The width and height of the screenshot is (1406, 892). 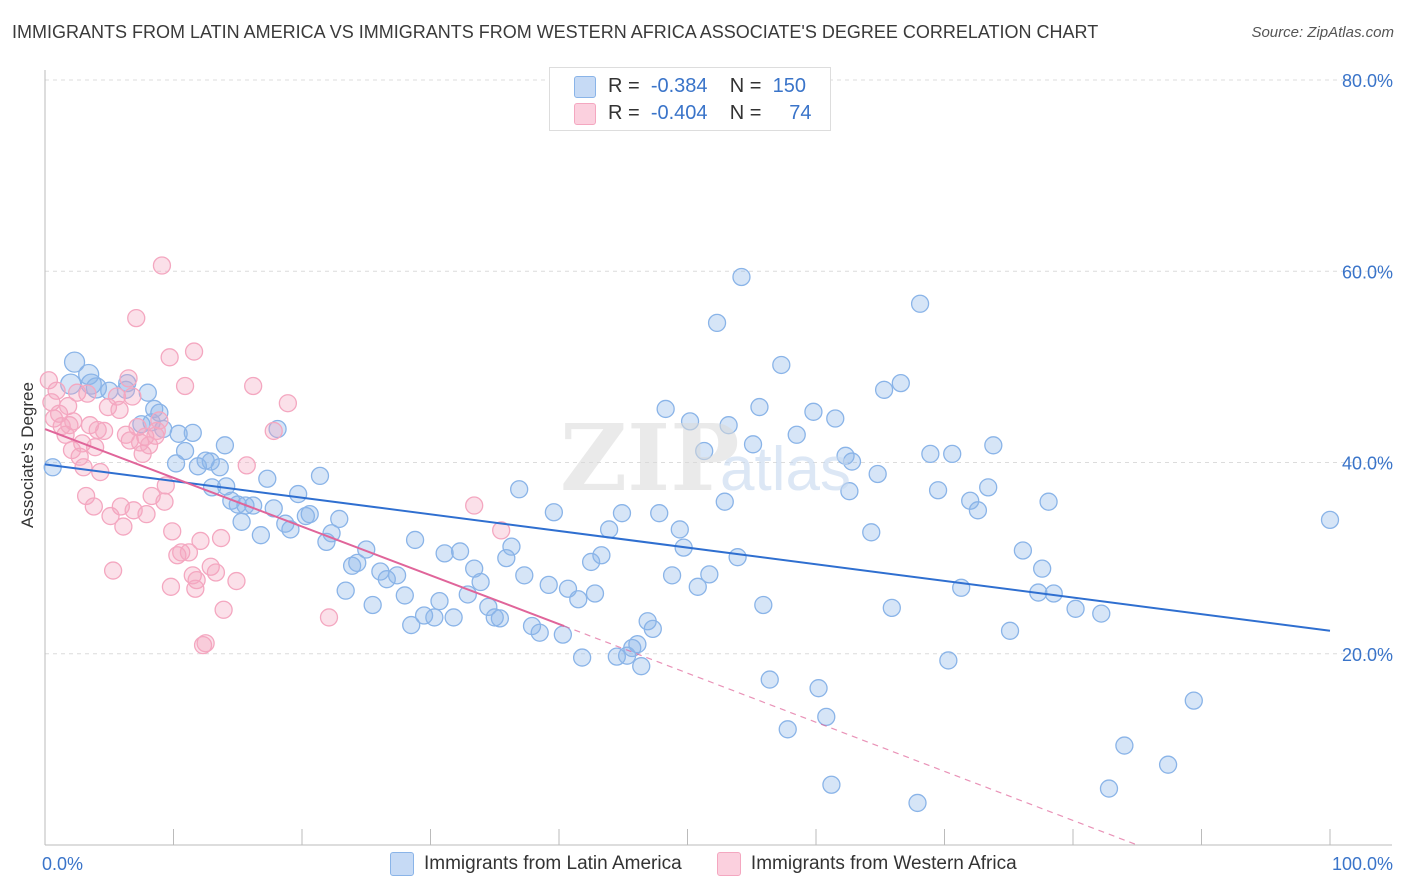 I want to click on legend-item-western-africa: Immigrants from Western Africa, so click(x=866, y=864).